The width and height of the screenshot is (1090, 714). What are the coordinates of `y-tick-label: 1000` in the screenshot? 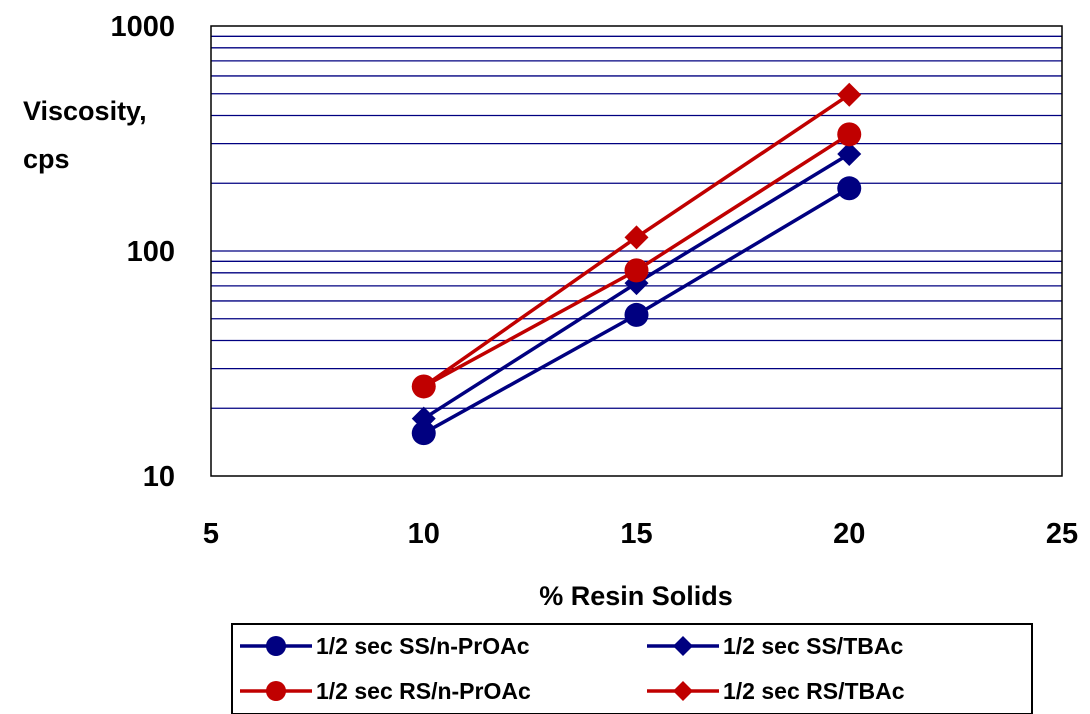 It's located at (142, 27).